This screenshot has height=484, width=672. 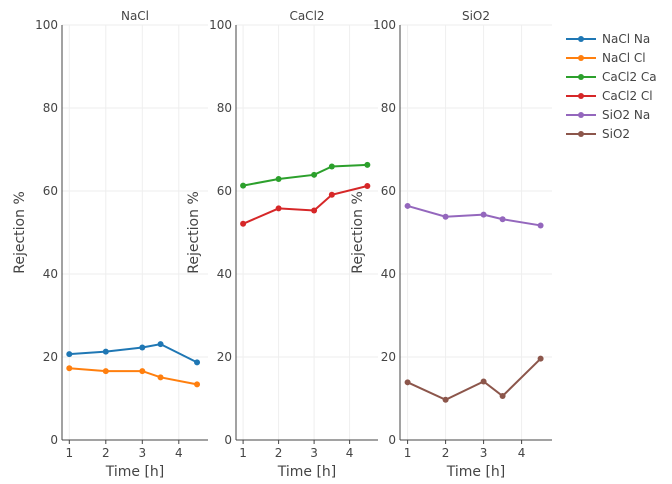 What do you see at coordinates (616, 134) in the screenshot?
I see `legend-label: SiO2` at bounding box center [616, 134].